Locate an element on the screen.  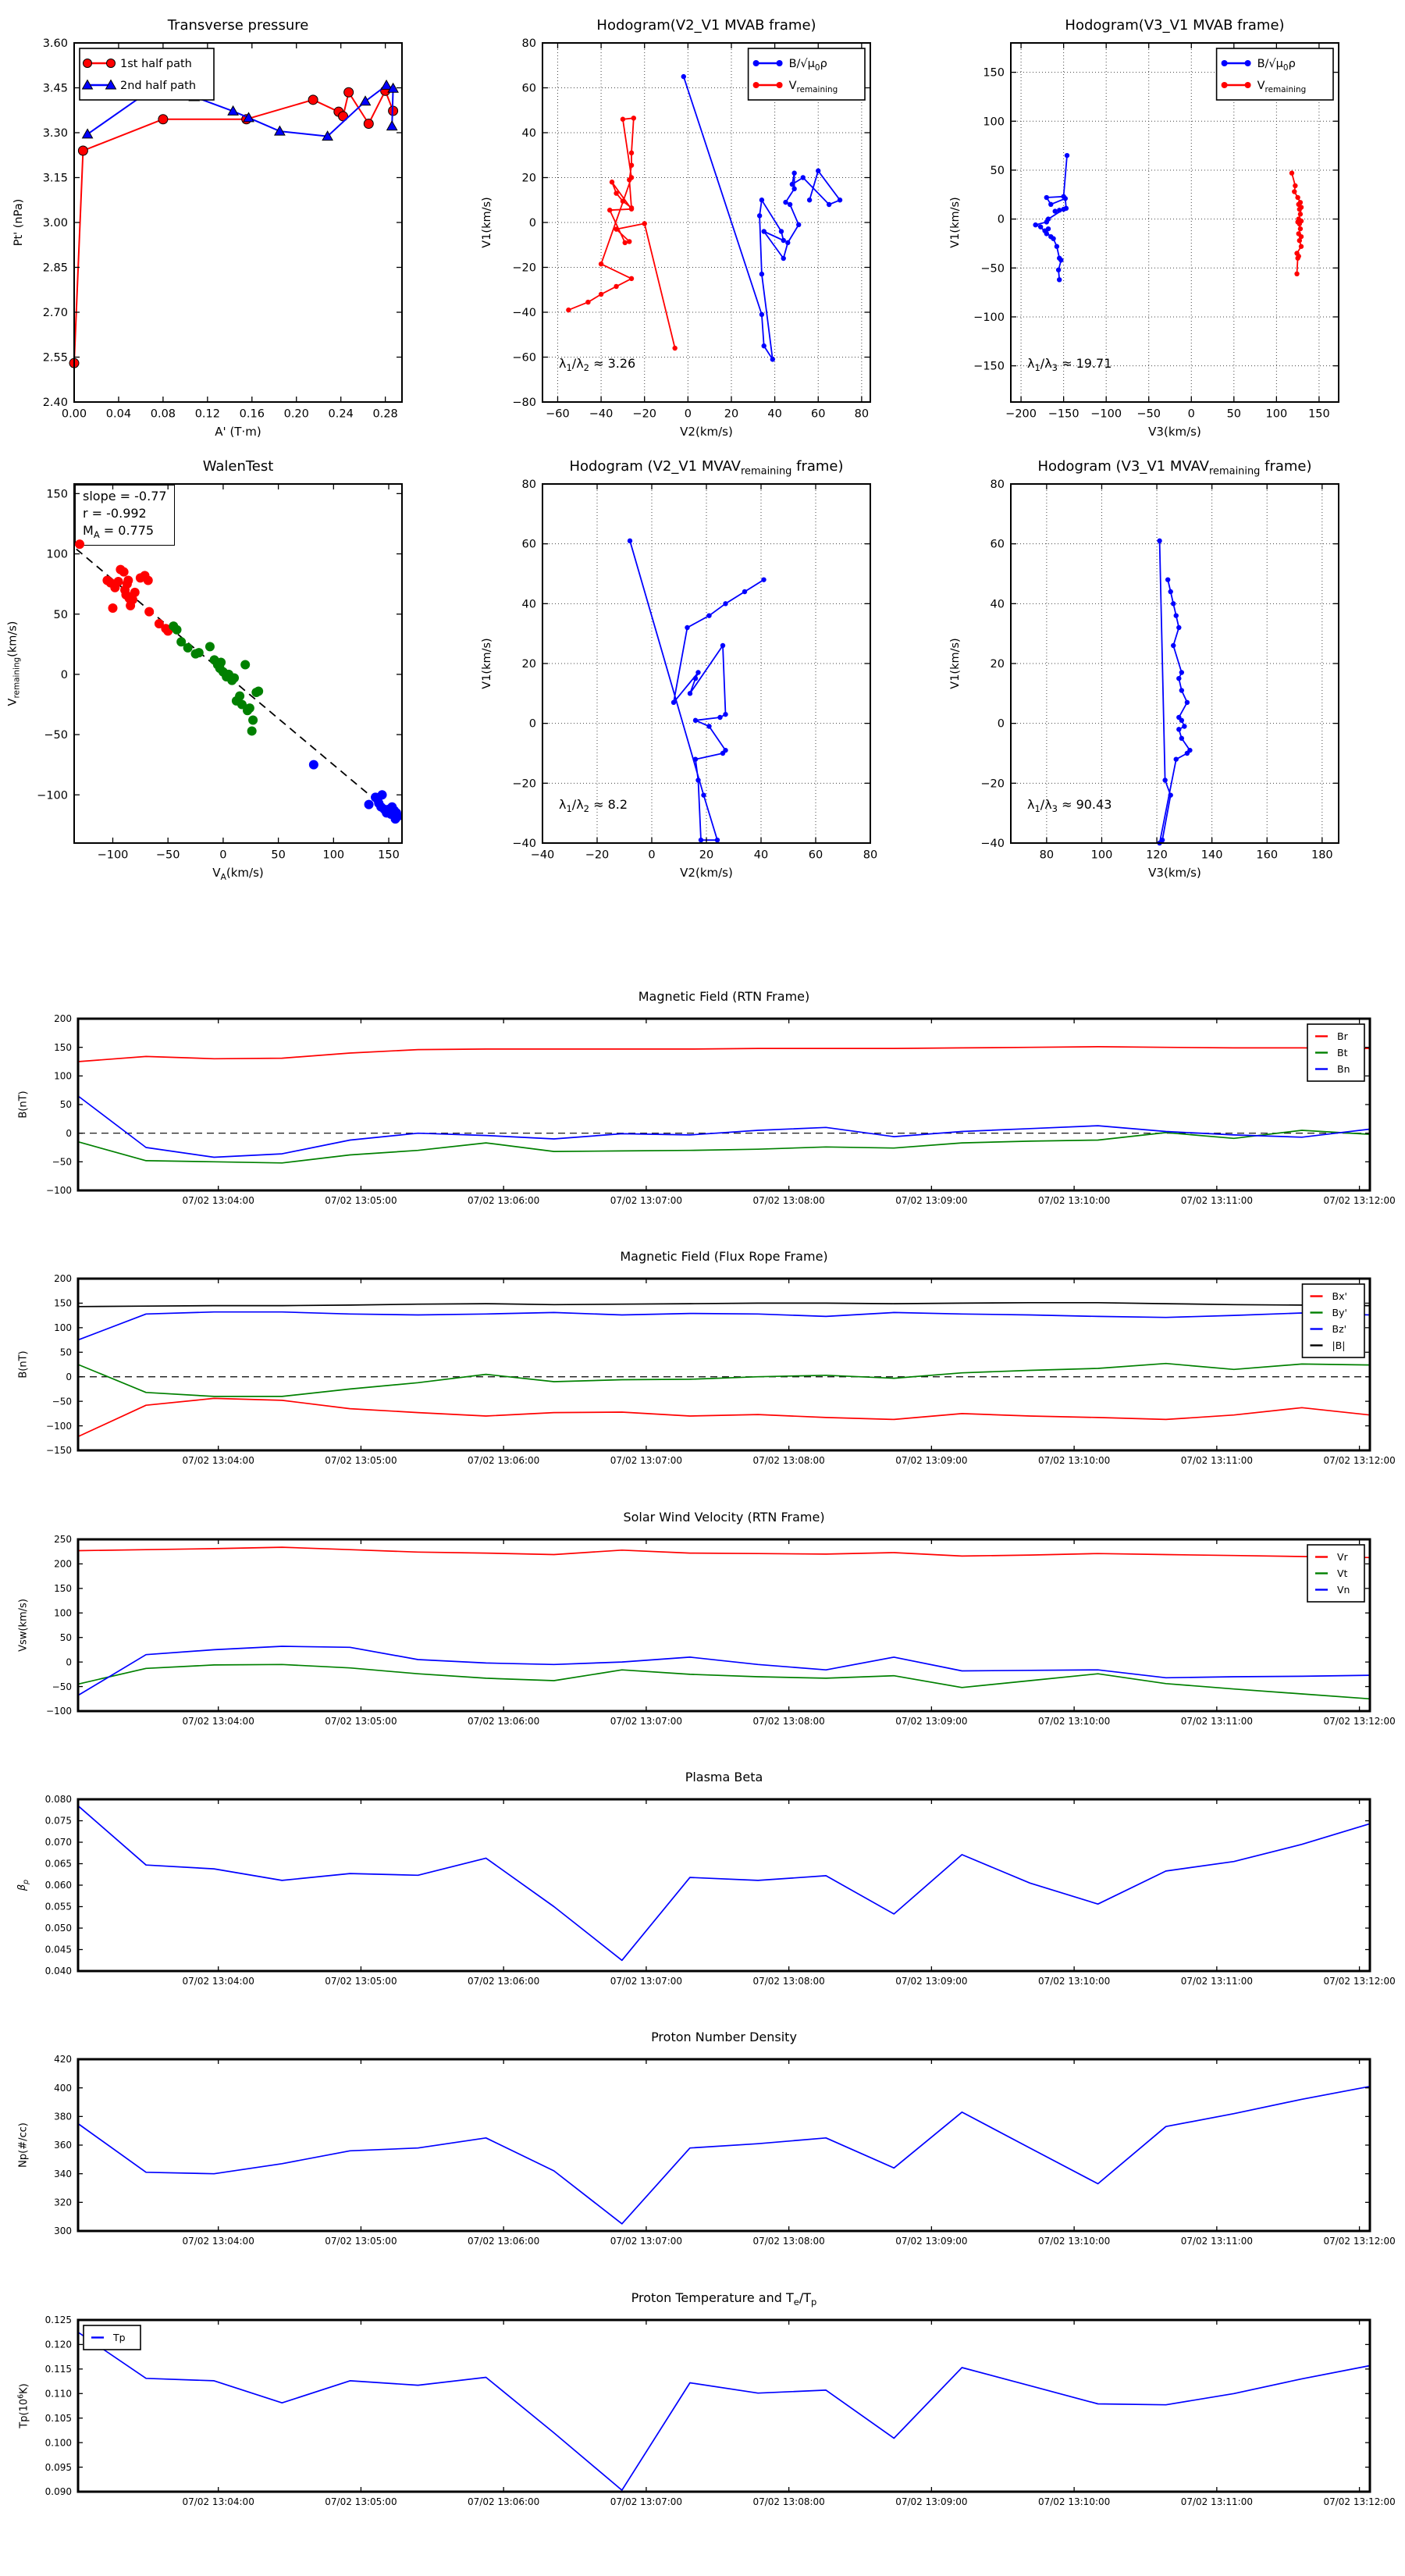
svg-text: 2.85 is located at coordinates (56, 268).